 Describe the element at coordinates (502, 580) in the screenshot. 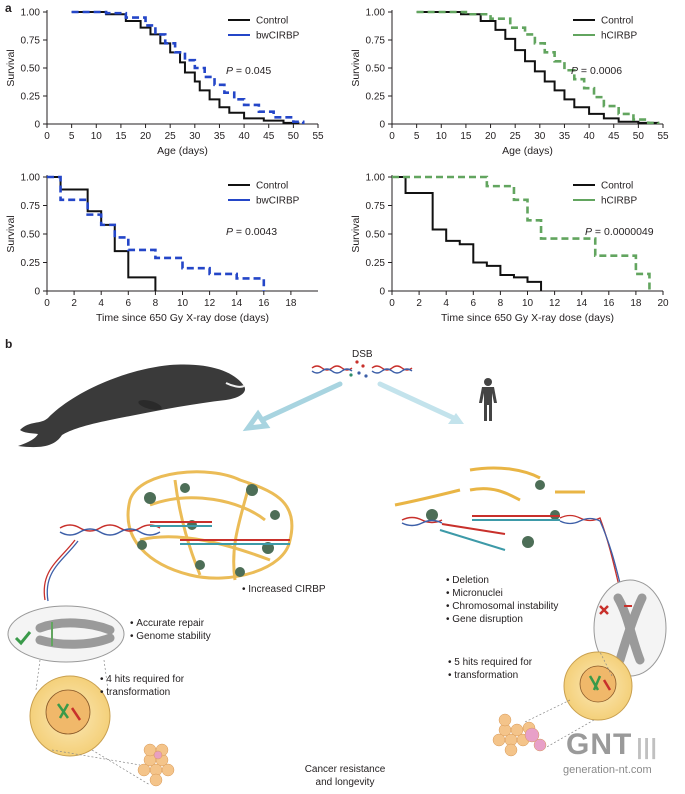

I see `human-outcome-item: Deletion` at that location.